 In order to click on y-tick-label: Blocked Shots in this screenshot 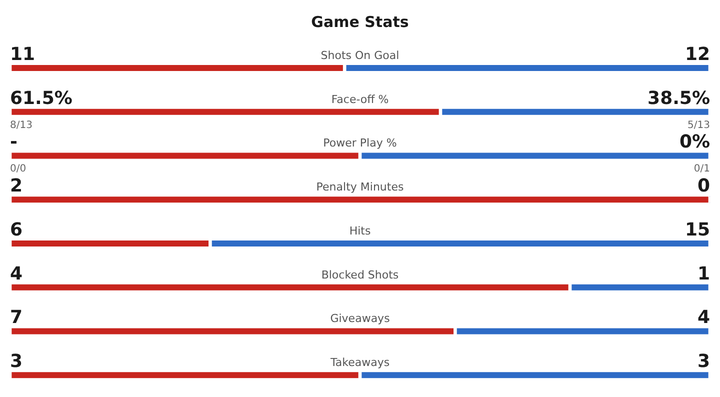, I will do `click(360, 275)`.